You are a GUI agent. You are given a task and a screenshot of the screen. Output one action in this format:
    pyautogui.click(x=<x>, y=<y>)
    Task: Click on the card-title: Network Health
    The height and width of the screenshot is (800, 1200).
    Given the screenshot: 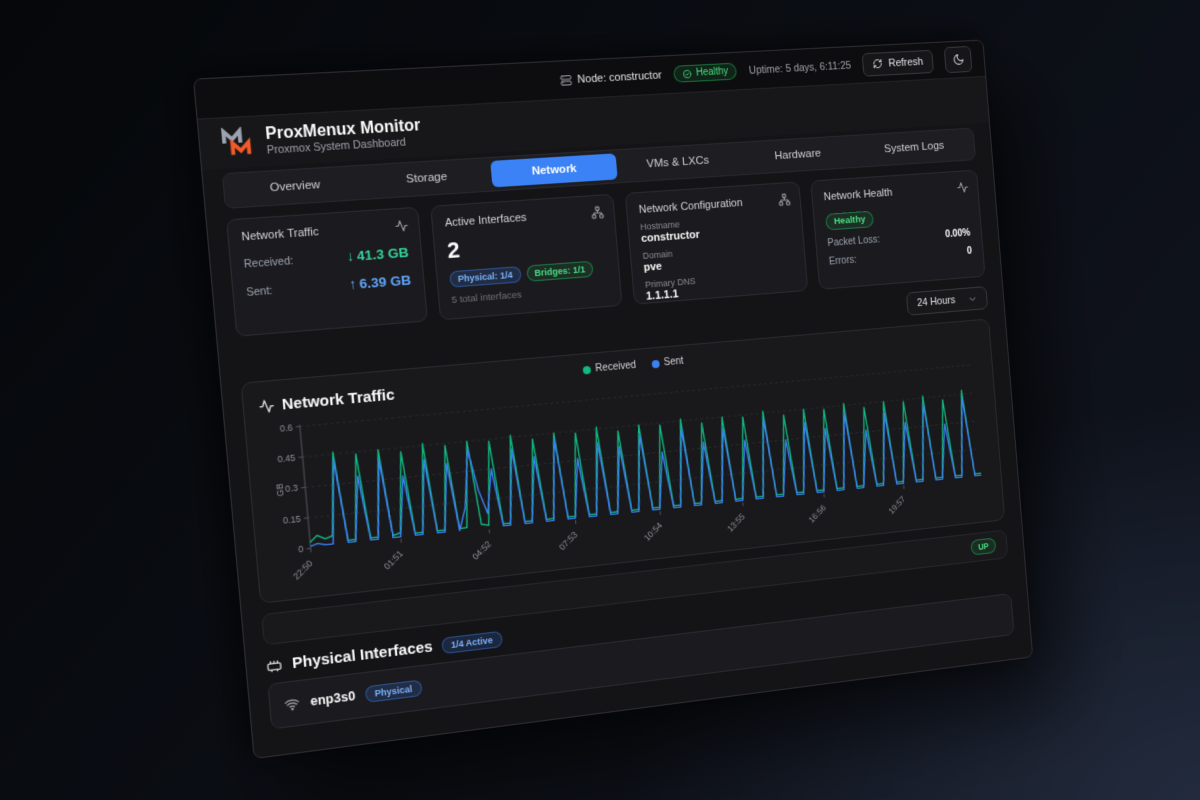 What is the action you would take?
    pyautogui.click(x=858, y=195)
    